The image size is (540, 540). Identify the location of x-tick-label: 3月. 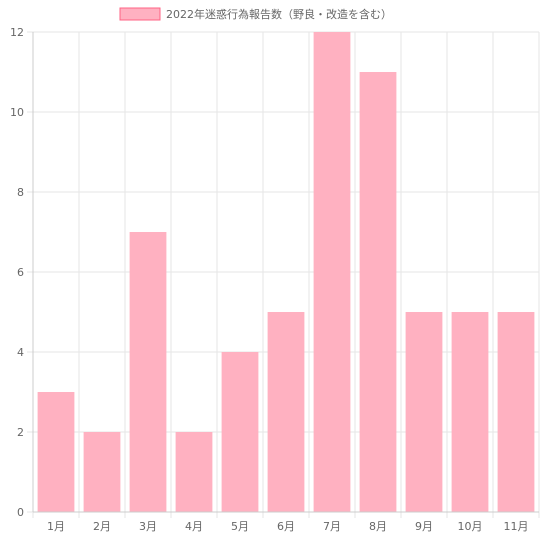
(148, 526).